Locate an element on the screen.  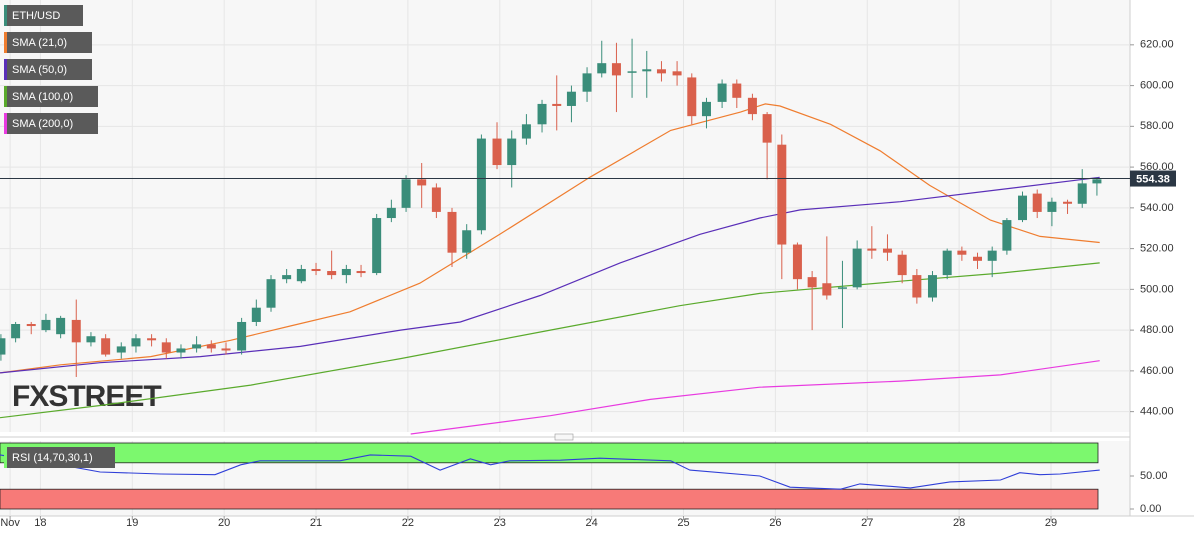
legend-text: SMA (21,0) is located at coordinates (39, 43).